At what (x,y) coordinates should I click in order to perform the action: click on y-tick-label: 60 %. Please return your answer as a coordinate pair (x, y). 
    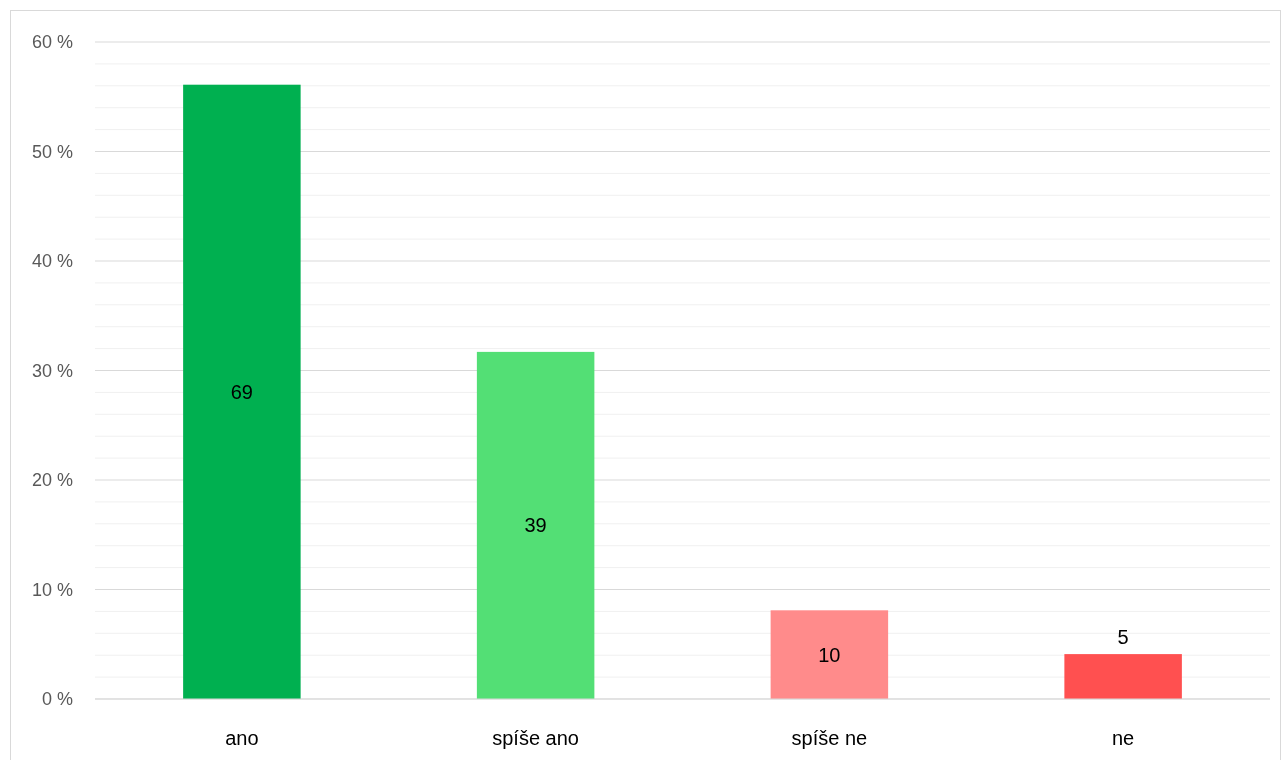
    Looking at the image, I should click on (52, 42).